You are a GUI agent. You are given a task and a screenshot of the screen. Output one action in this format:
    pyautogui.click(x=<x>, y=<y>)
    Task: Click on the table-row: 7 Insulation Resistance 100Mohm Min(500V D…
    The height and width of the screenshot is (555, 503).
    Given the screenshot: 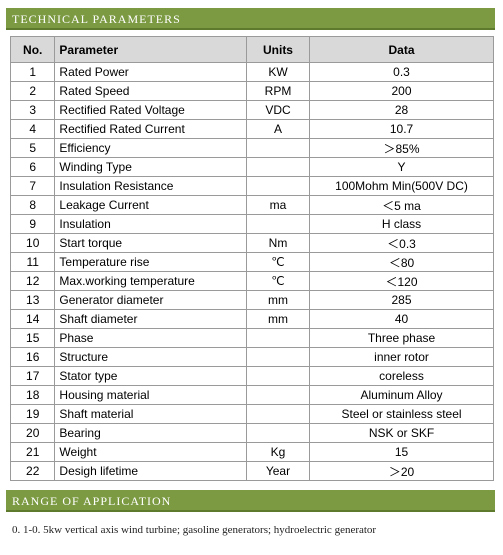 What is the action you would take?
    pyautogui.click(x=251, y=186)
    